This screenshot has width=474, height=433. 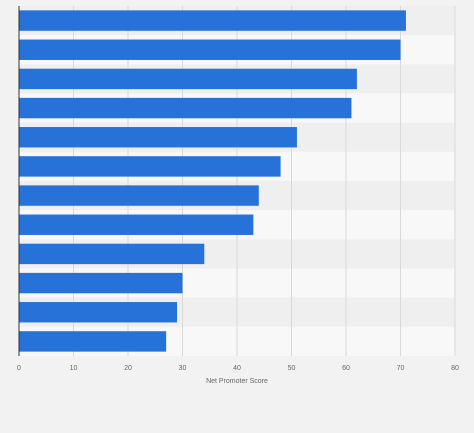 I want to click on x-tick-labels: 0 10 20 30 40 50 60 70 80, so click(x=238, y=368).